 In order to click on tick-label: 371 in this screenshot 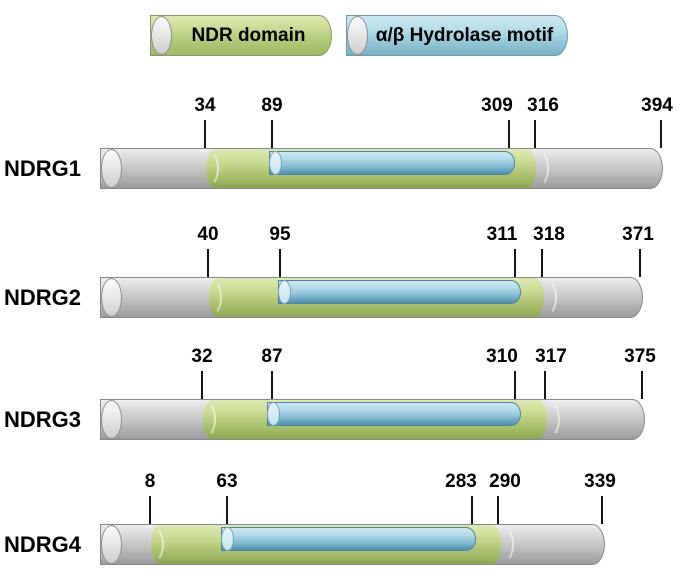, I will do `click(638, 234)`.